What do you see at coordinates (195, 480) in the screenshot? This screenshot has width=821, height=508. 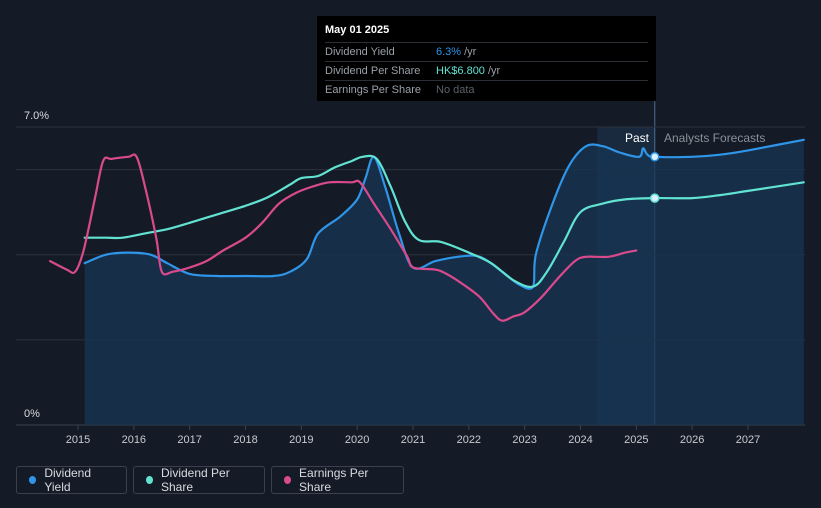 I see `legend-label: Dividend Per Share` at bounding box center [195, 480].